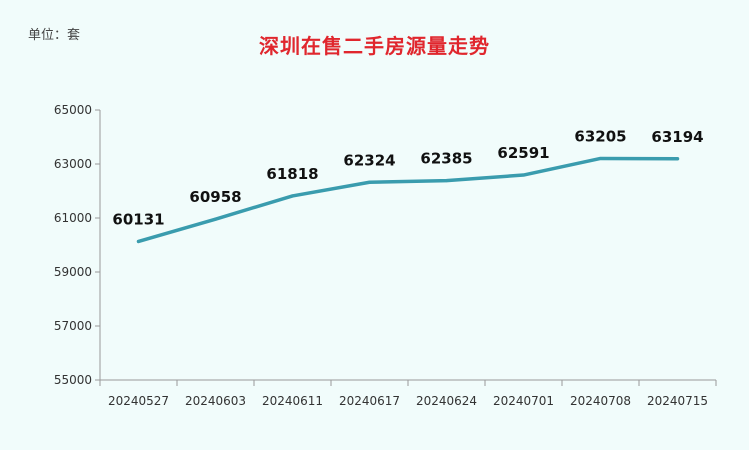  What do you see at coordinates (73, 164) in the screenshot?
I see `y-tick-label: 63000` at bounding box center [73, 164].